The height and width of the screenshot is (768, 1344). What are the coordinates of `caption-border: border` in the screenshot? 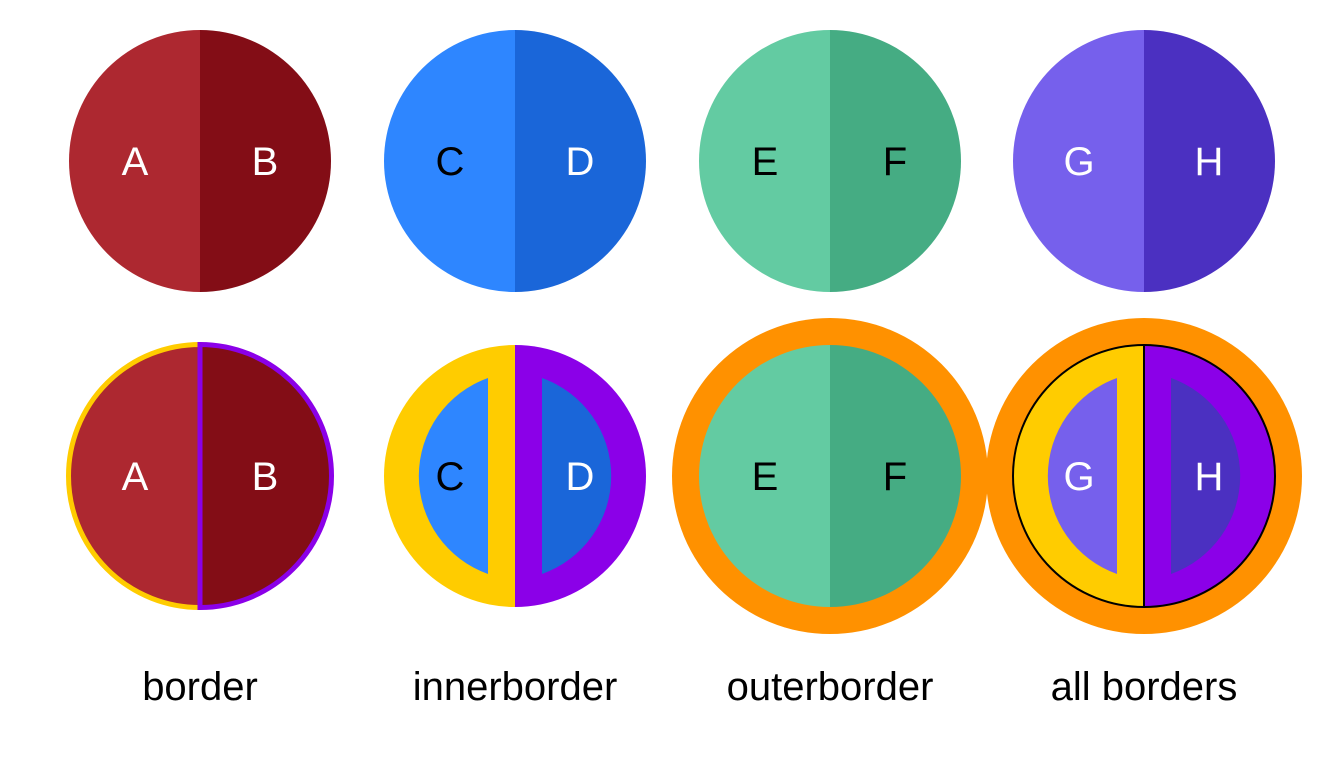 It's located at (200, 687).